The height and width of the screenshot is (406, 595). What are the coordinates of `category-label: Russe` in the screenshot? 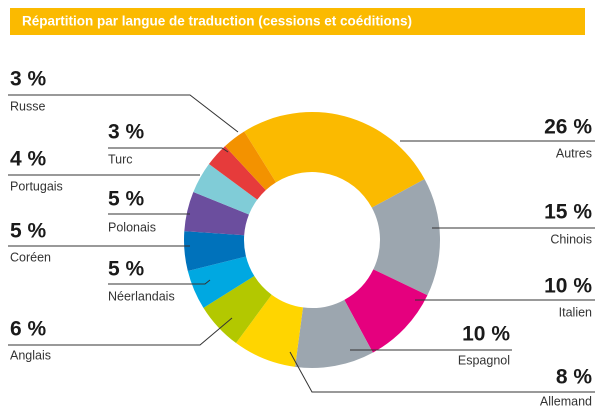 It's located at (27, 106).